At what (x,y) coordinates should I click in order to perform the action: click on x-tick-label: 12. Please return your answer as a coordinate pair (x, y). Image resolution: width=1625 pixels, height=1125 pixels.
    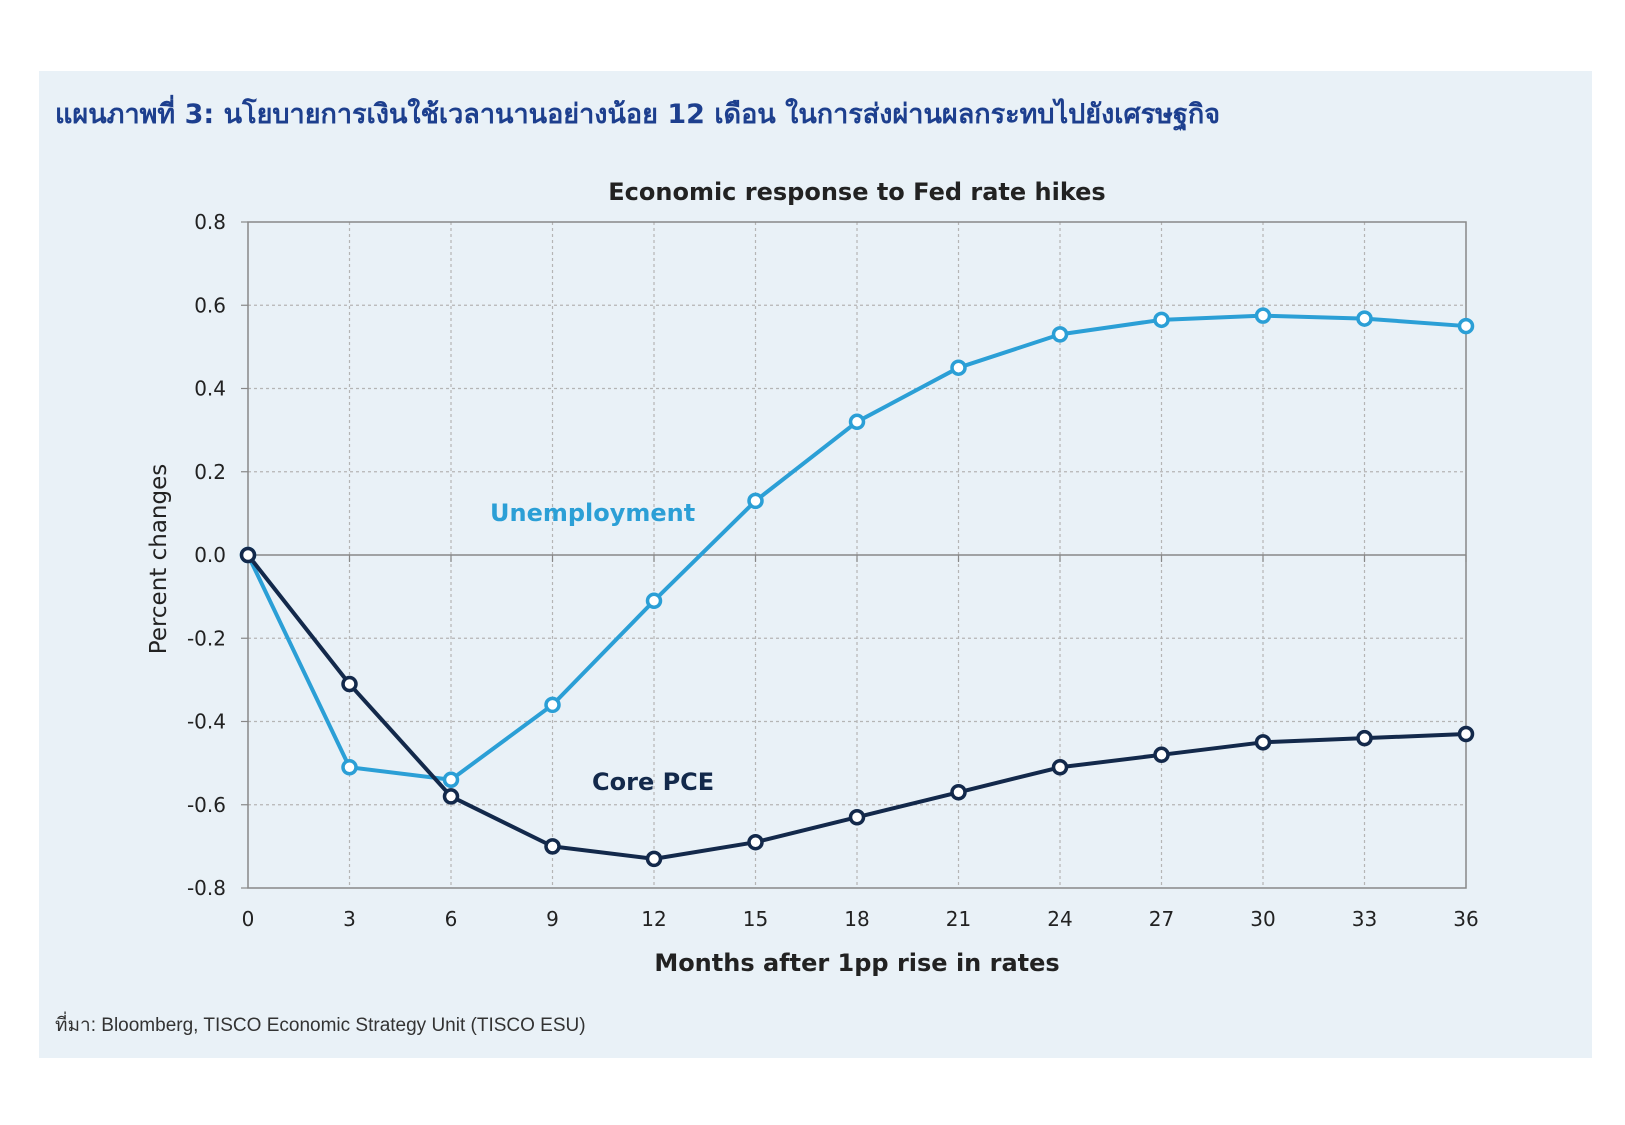
    Looking at the image, I should click on (653, 919).